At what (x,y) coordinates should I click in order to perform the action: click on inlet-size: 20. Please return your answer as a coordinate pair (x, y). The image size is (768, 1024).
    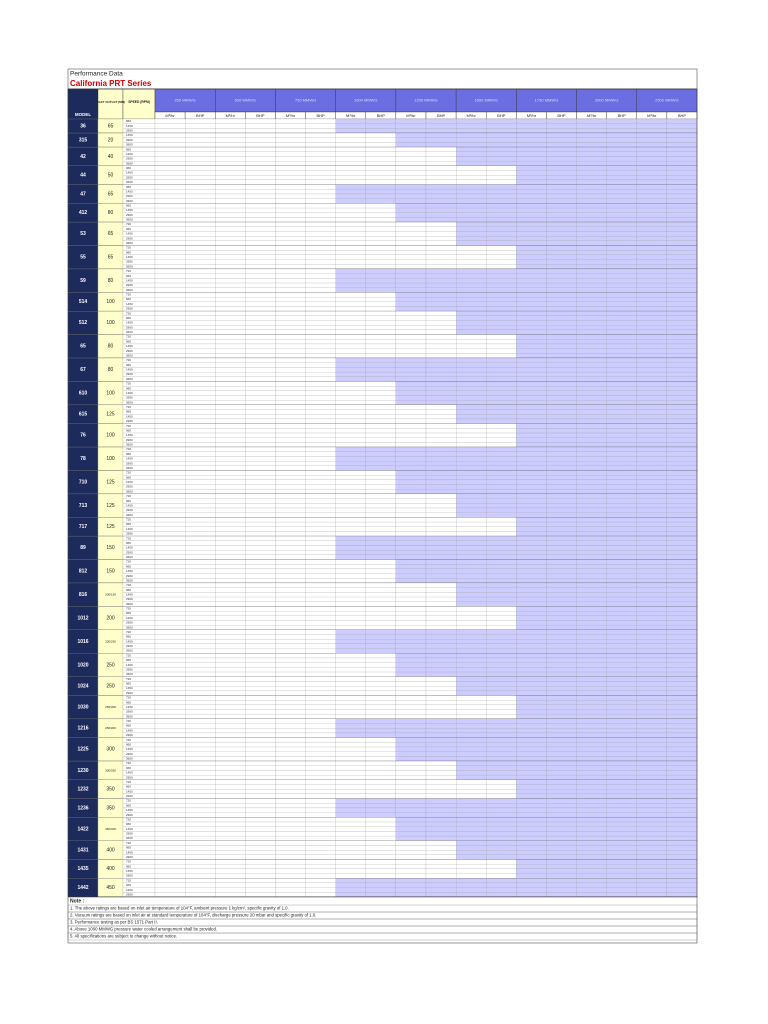
    Looking at the image, I should click on (111, 140).